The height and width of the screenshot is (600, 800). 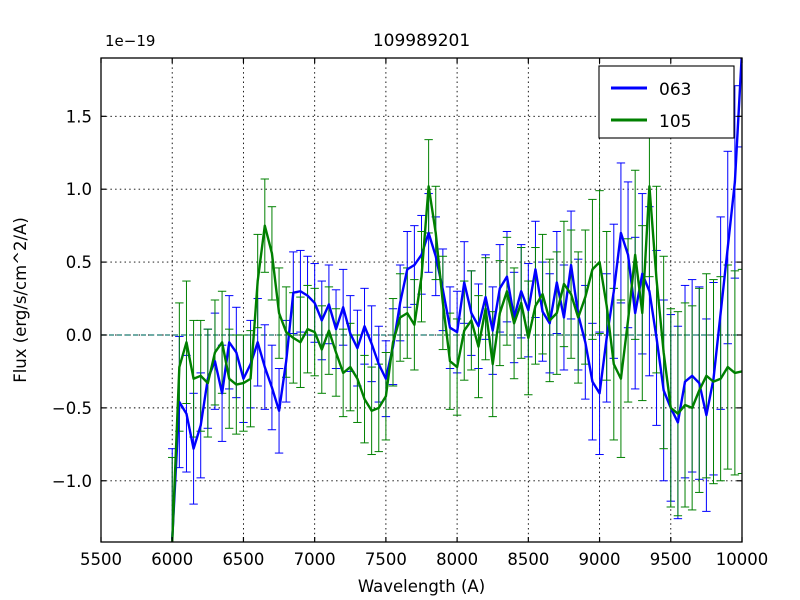 What do you see at coordinates (79, 262) in the screenshot?
I see `y-tick-label: 0.5` at bounding box center [79, 262].